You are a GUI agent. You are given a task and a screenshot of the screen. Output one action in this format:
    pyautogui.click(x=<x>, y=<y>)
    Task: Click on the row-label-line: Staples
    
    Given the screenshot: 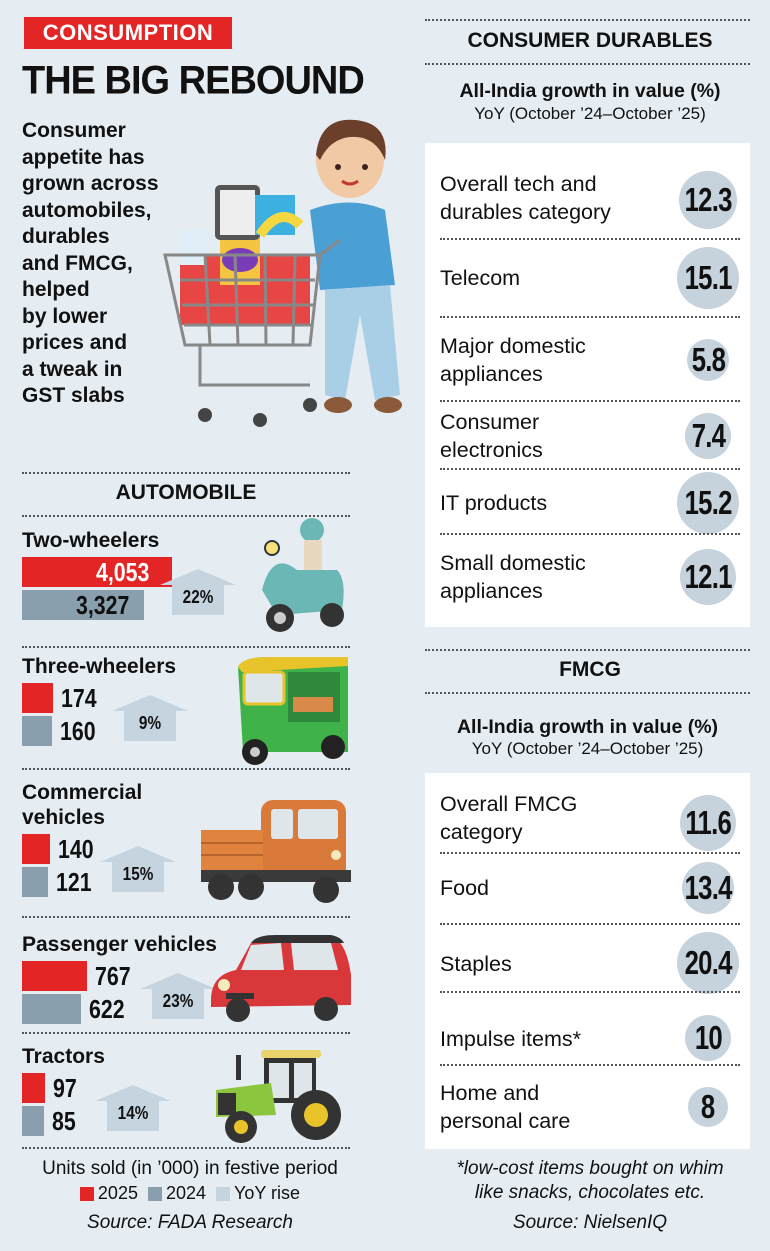 What is the action you would take?
    pyautogui.click(x=476, y=964)
    